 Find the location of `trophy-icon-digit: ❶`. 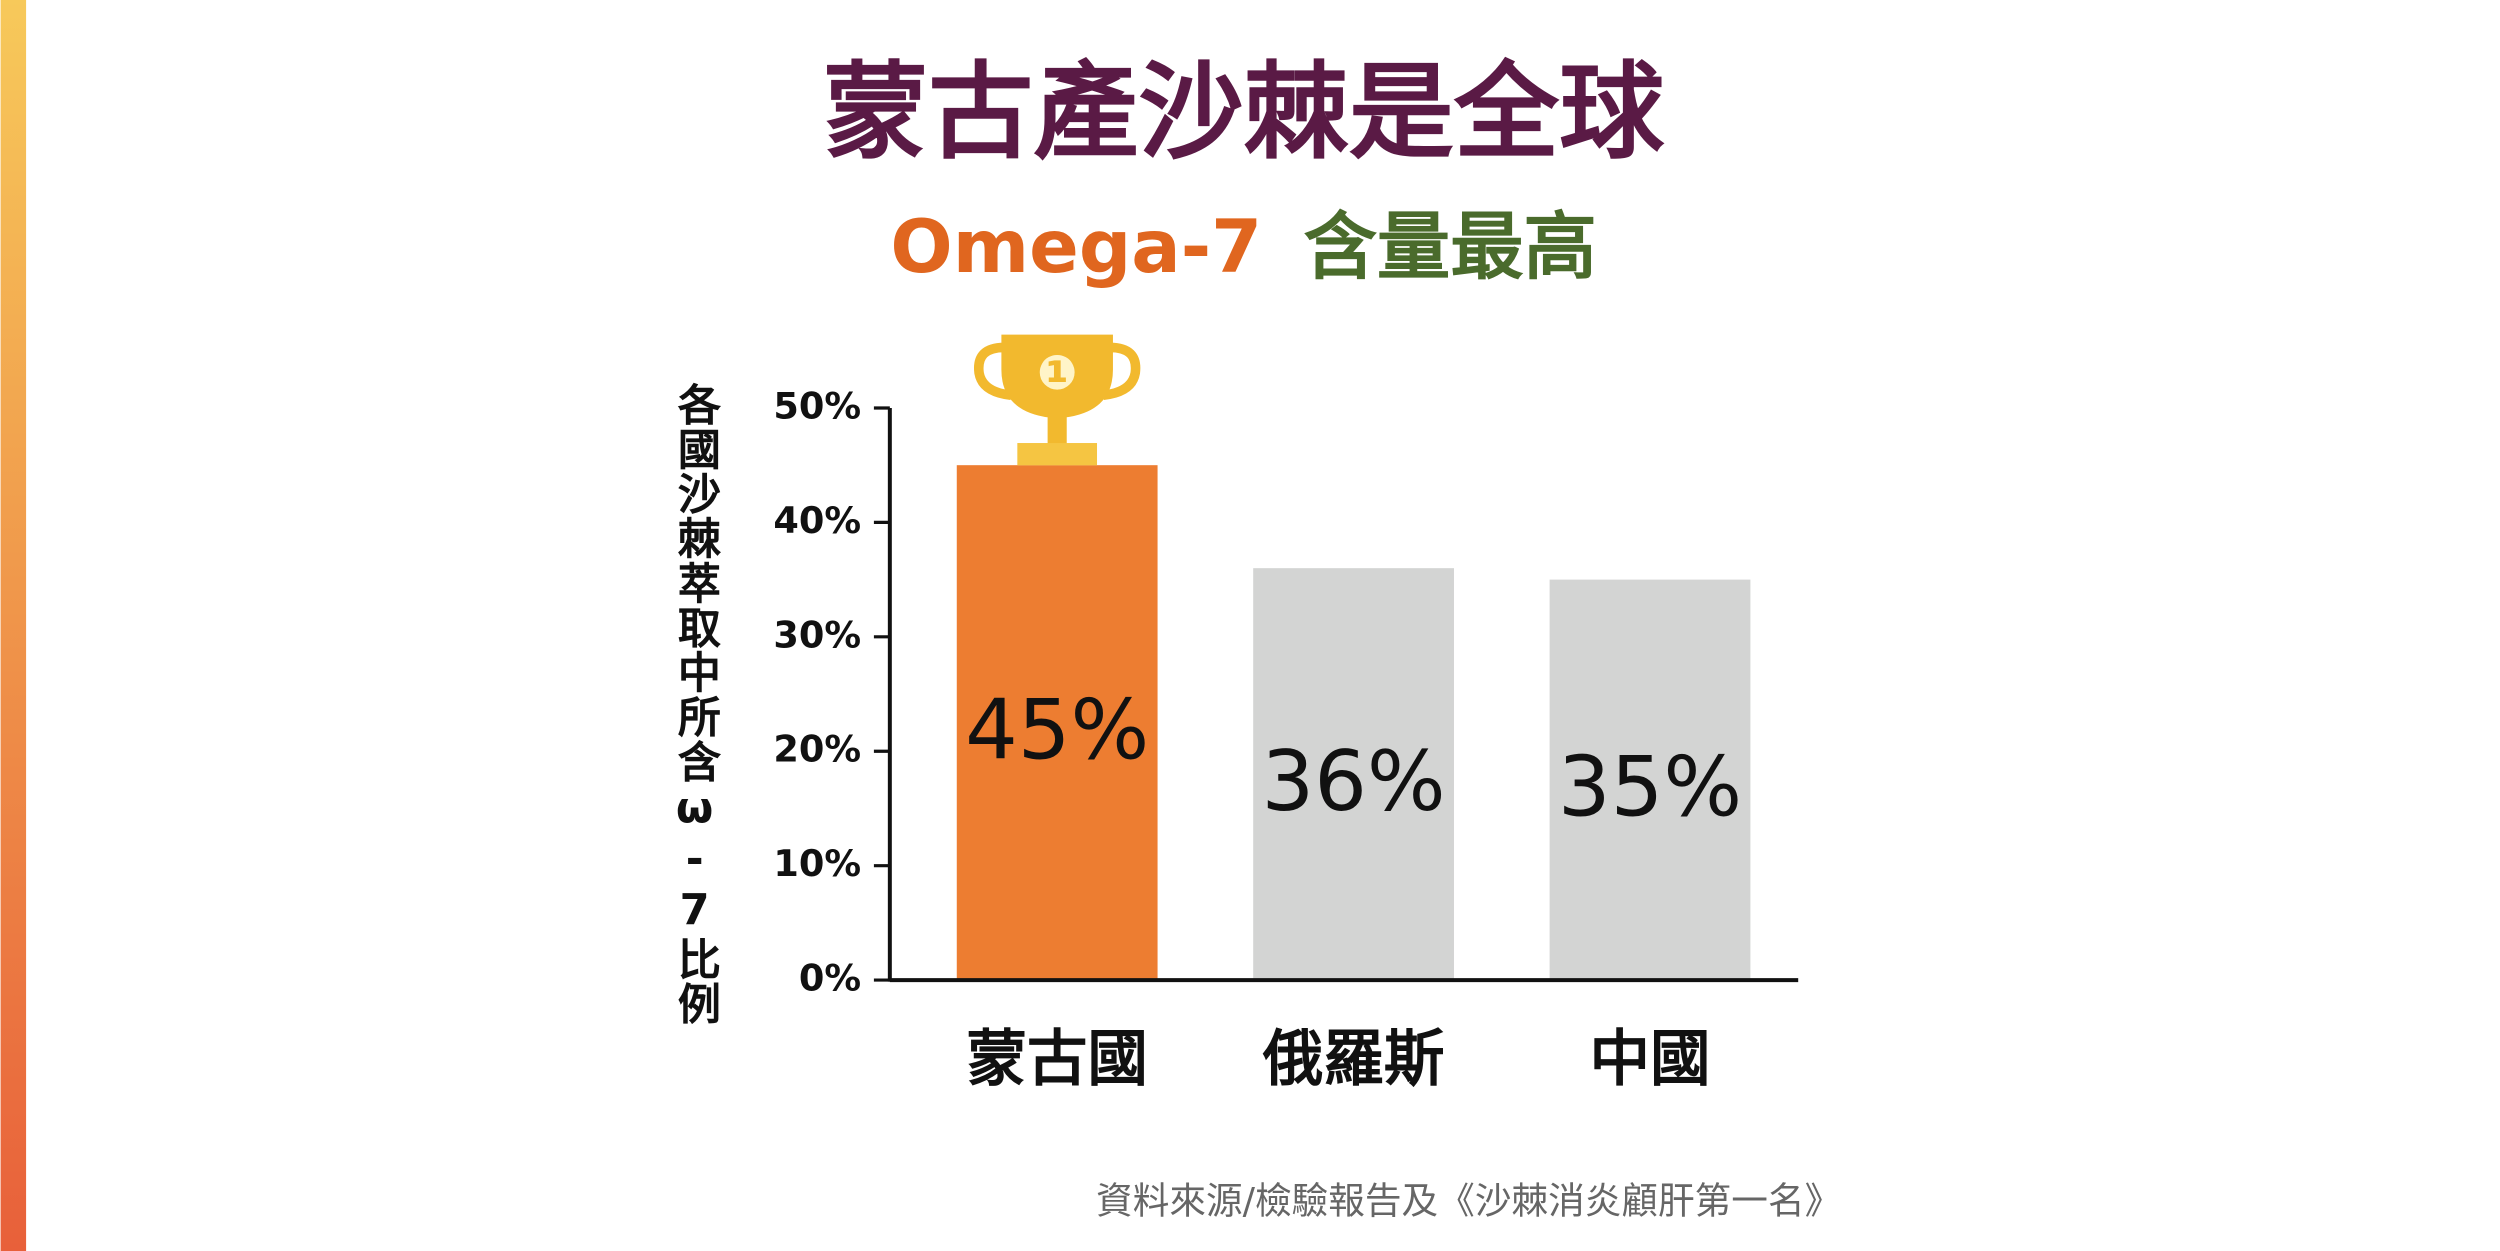

trophy-icon-digit: ❶ is located at coordinates (1057, 373).